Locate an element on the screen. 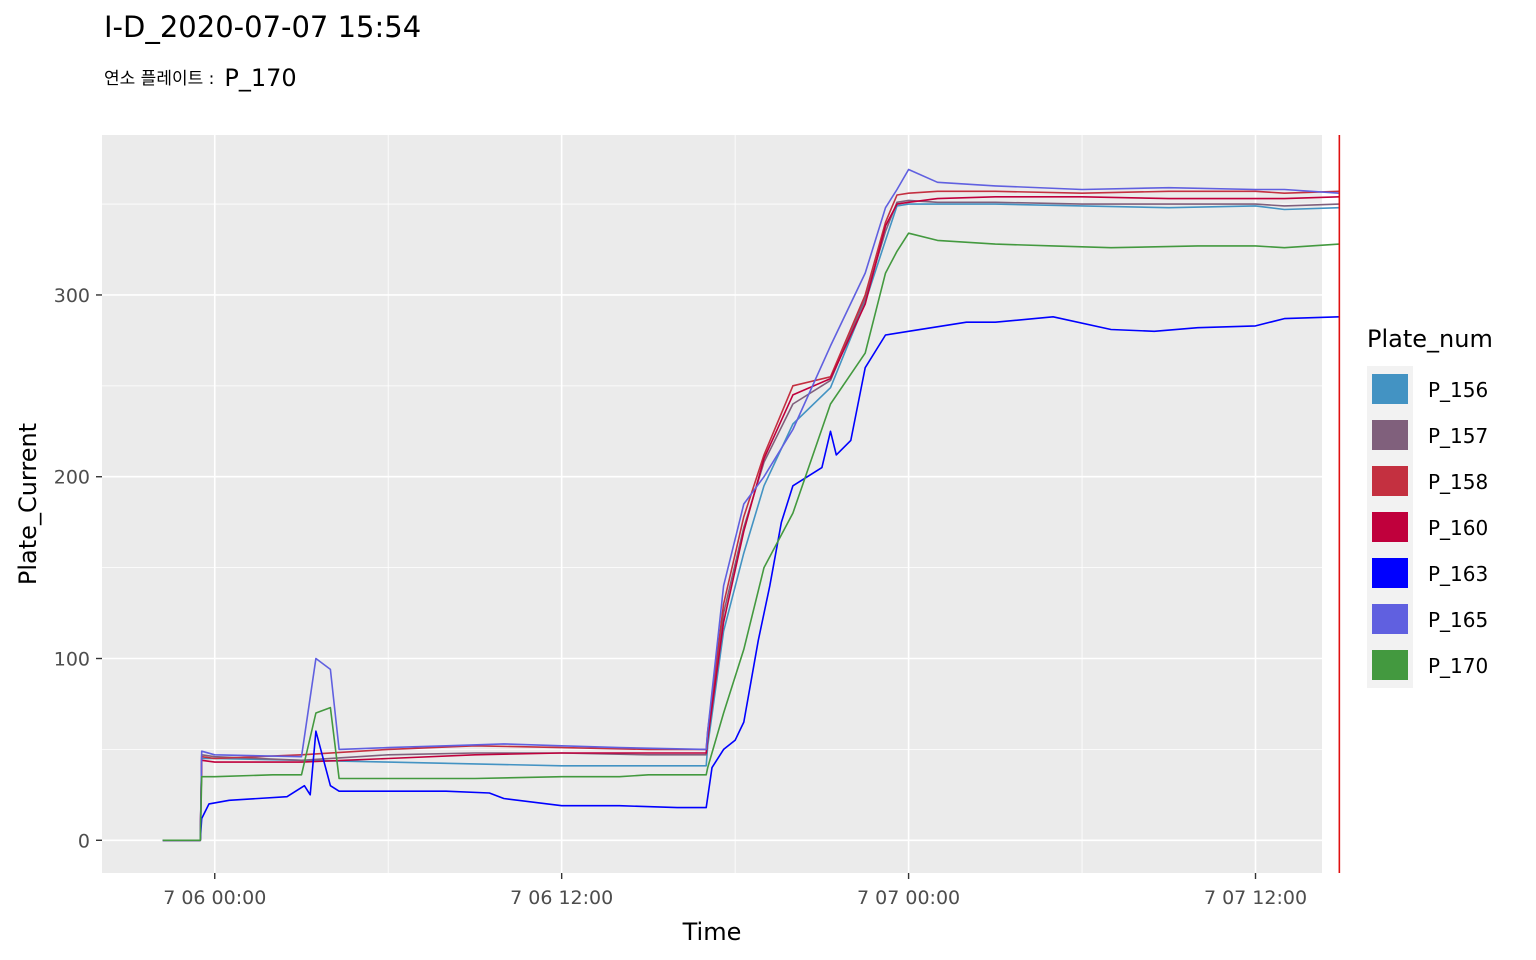 This screenshot has height=960, width=1536. subtitle-label: 연소 플레이트 : is located at coordinates (159, 79).